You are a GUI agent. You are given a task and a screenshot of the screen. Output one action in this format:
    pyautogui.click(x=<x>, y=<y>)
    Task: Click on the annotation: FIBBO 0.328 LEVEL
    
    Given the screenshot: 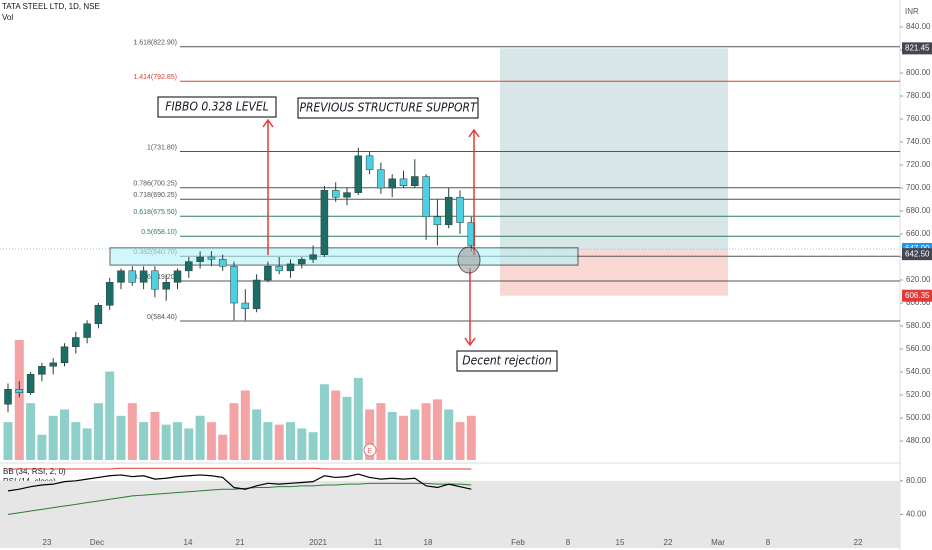 What is the action you would take?
    pyautogui.click(x=217, y=107)
    